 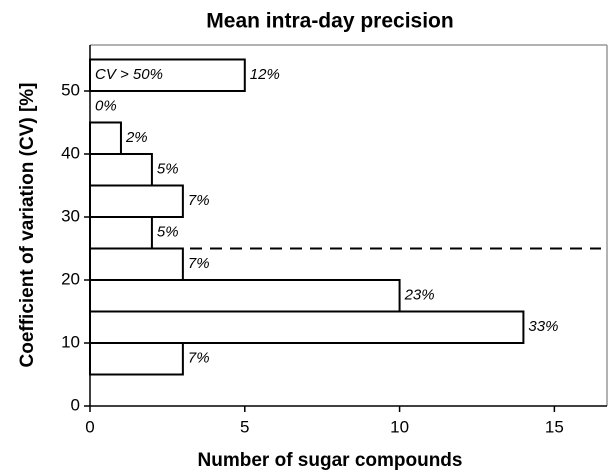 I want to click on value-label: 23%, so click(x=419, y=295).